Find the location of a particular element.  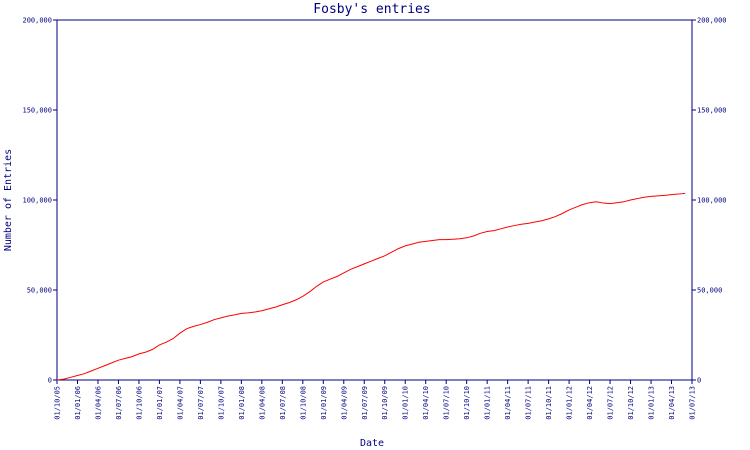

x-tick-label: 01/07/11 is located at coordinates (529, 403).